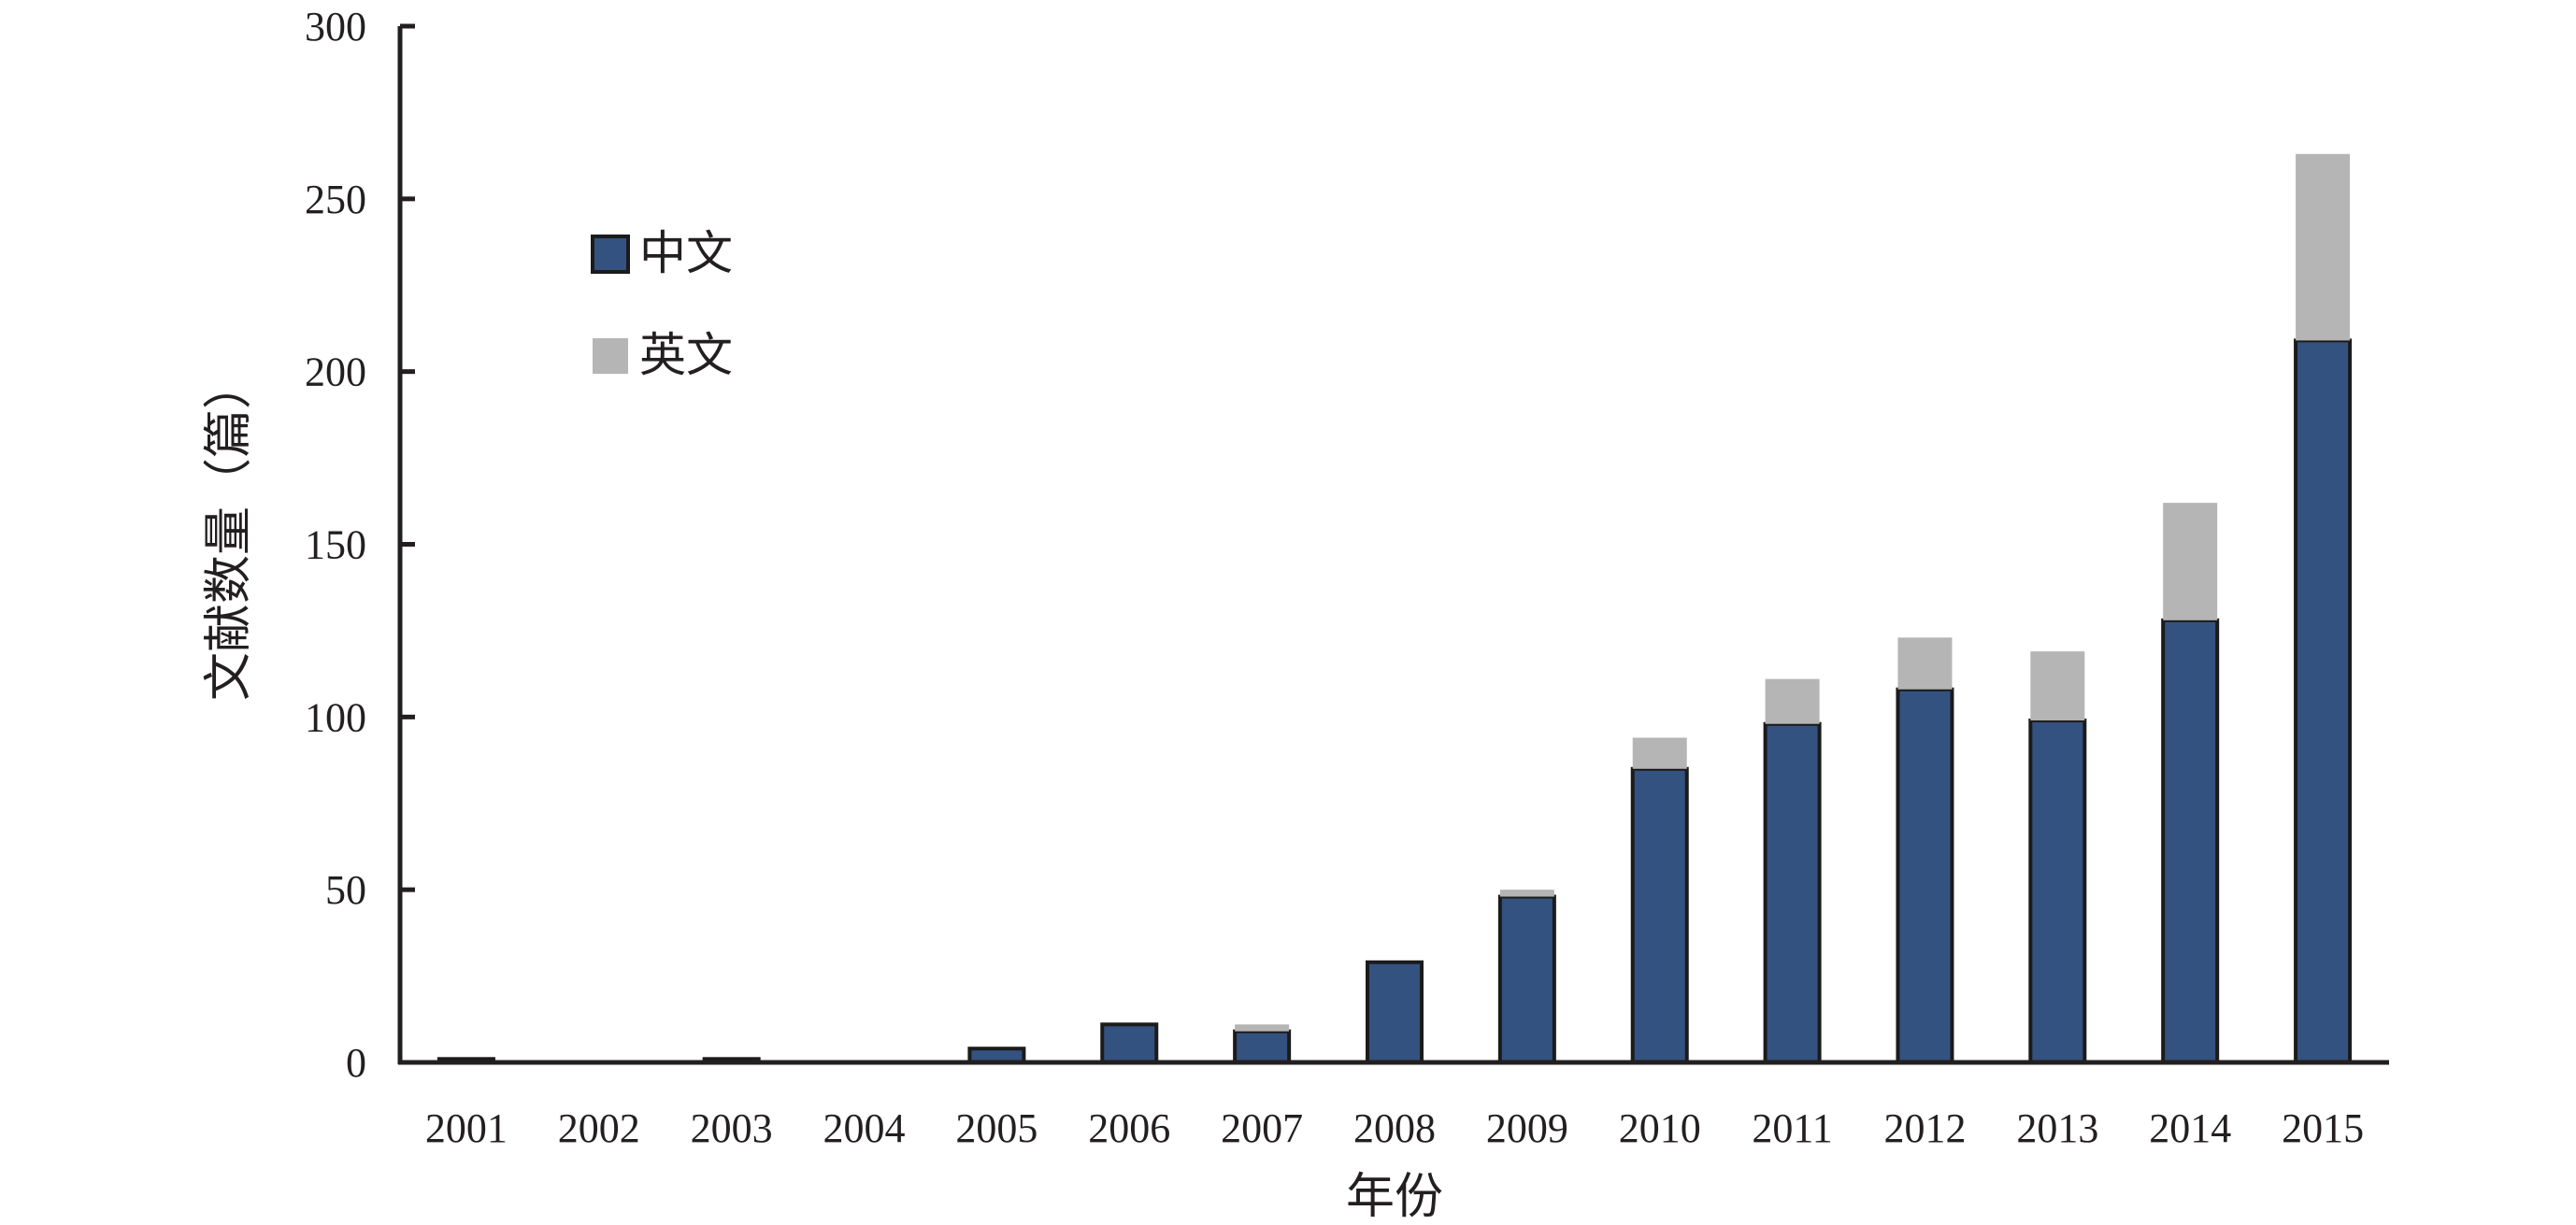  Describe the element at coordinates (2057, 892) in the screenshot. I see `bar-series-1-2013` at that location.